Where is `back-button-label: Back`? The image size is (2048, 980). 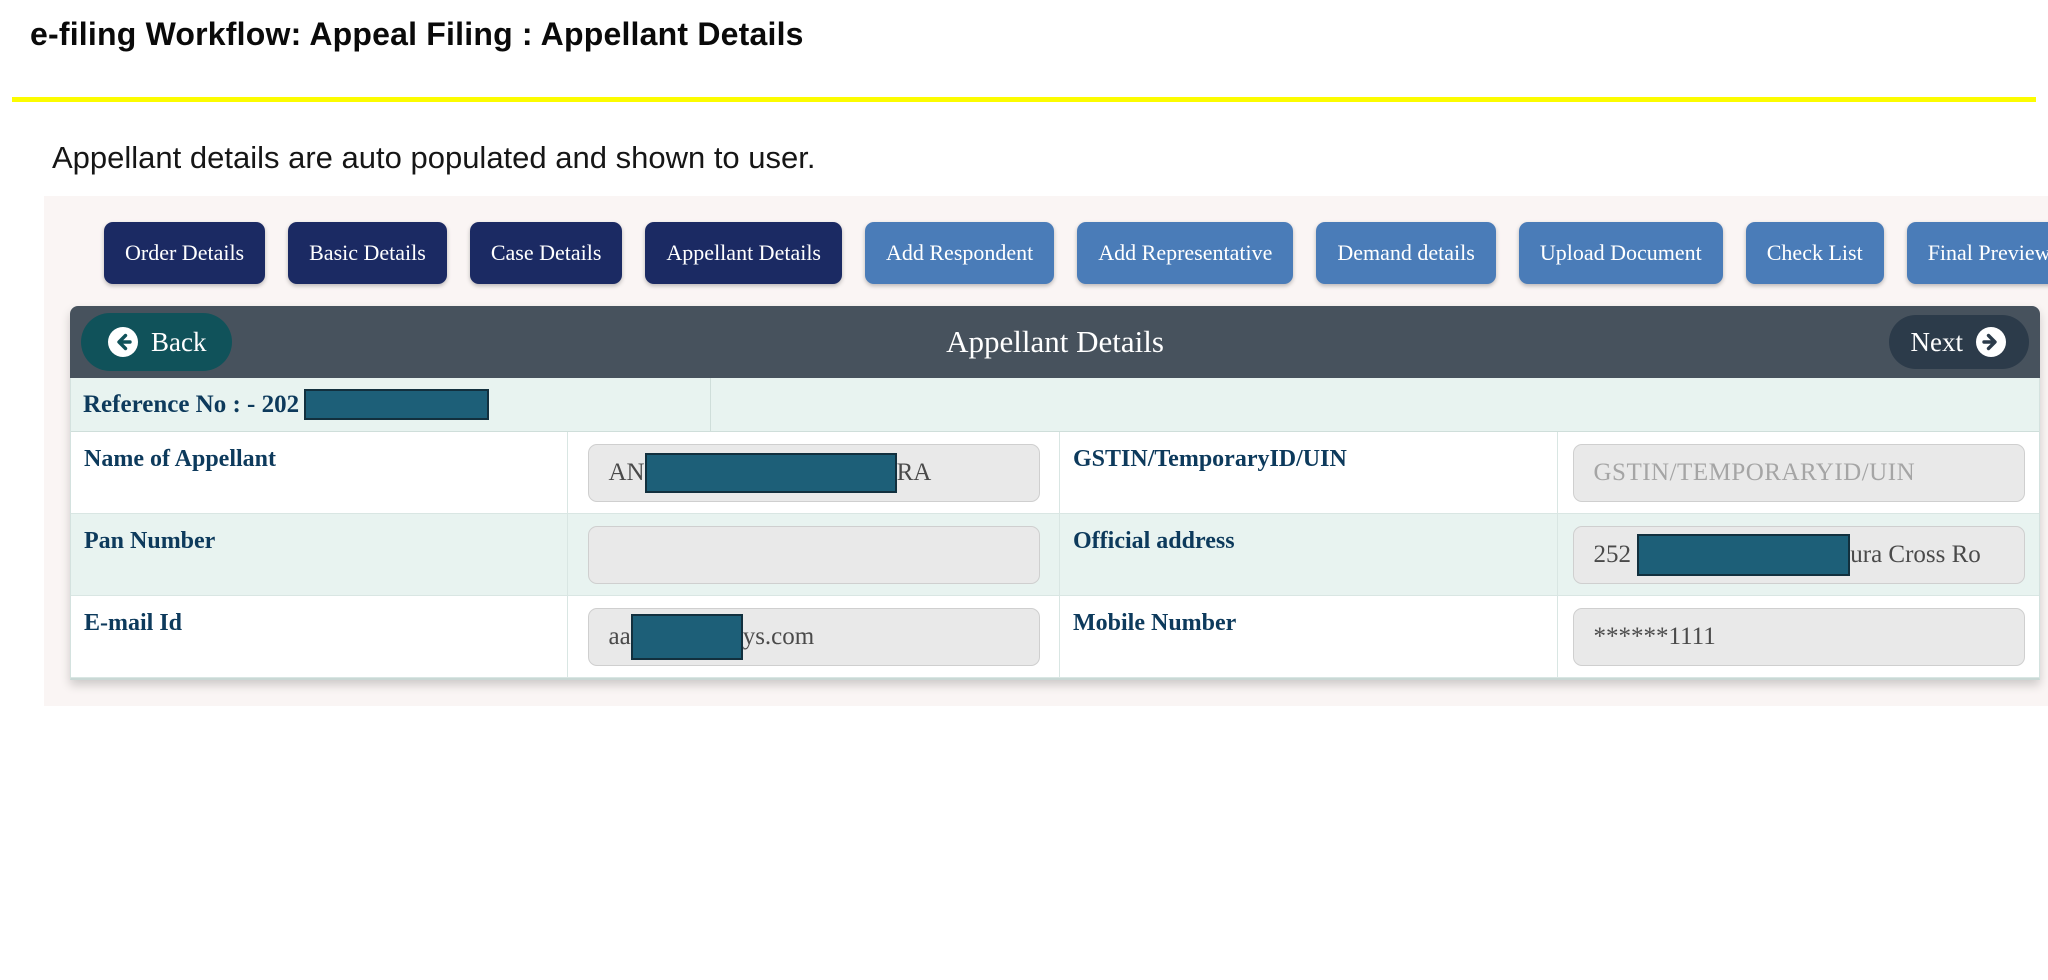
back-button-label: Back is located at coordinates (179, 341).